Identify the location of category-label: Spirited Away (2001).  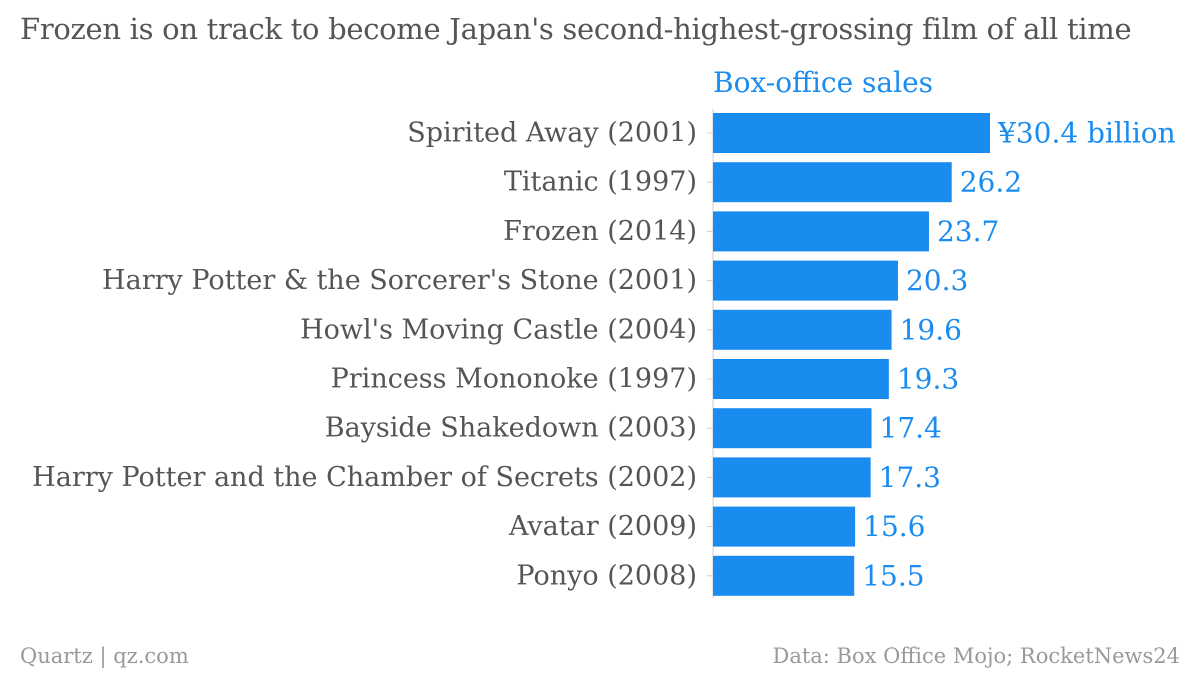
(552, 133).